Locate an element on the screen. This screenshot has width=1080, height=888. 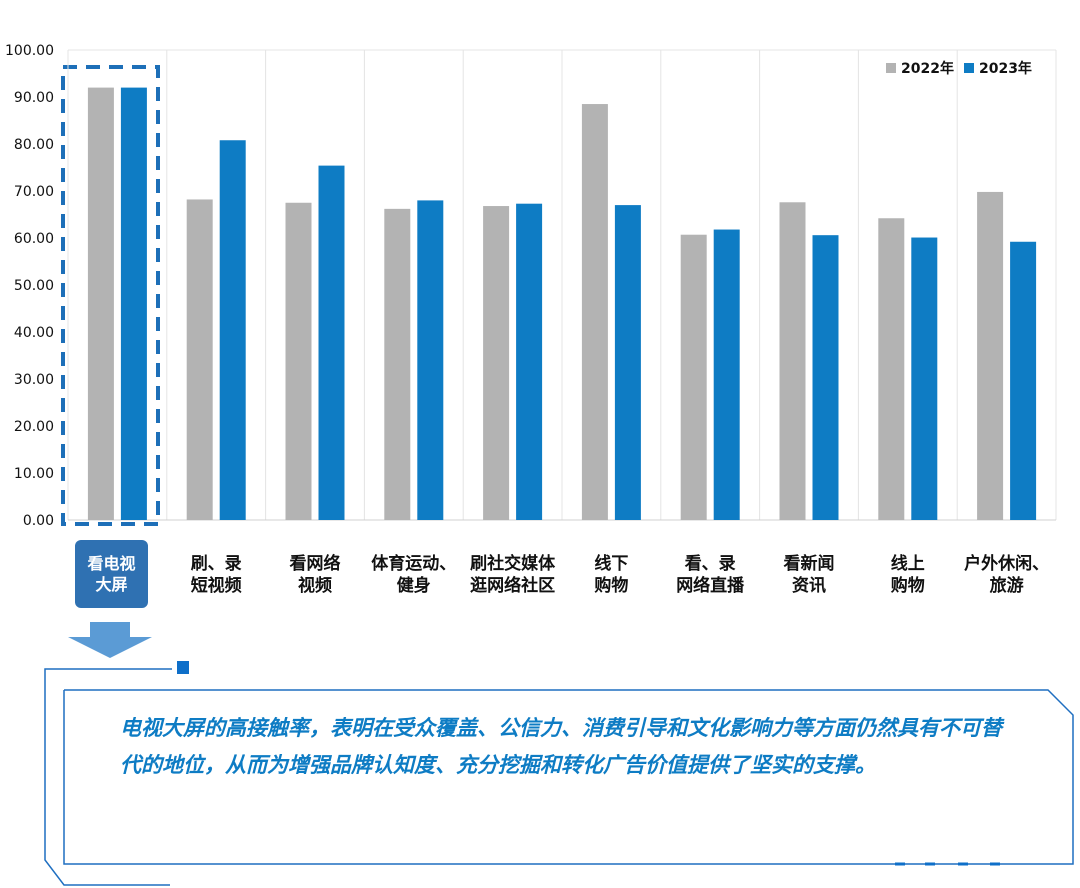
category-label: 看、录 网络直播 is located at coordinates (710, 575).